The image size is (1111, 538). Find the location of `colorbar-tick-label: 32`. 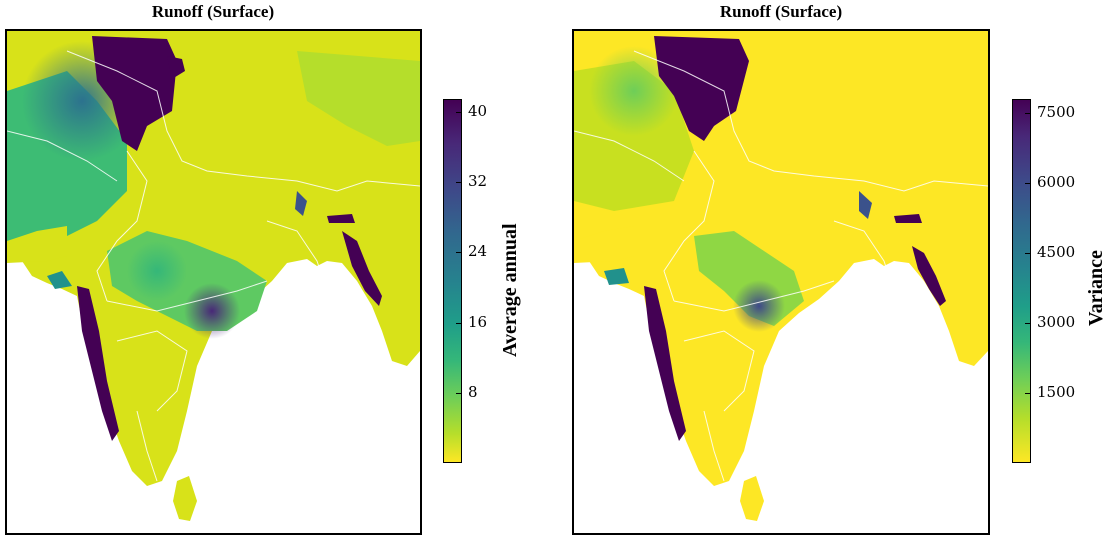

colorbar-tick-label: 32 is located at coordinates (478, 181).